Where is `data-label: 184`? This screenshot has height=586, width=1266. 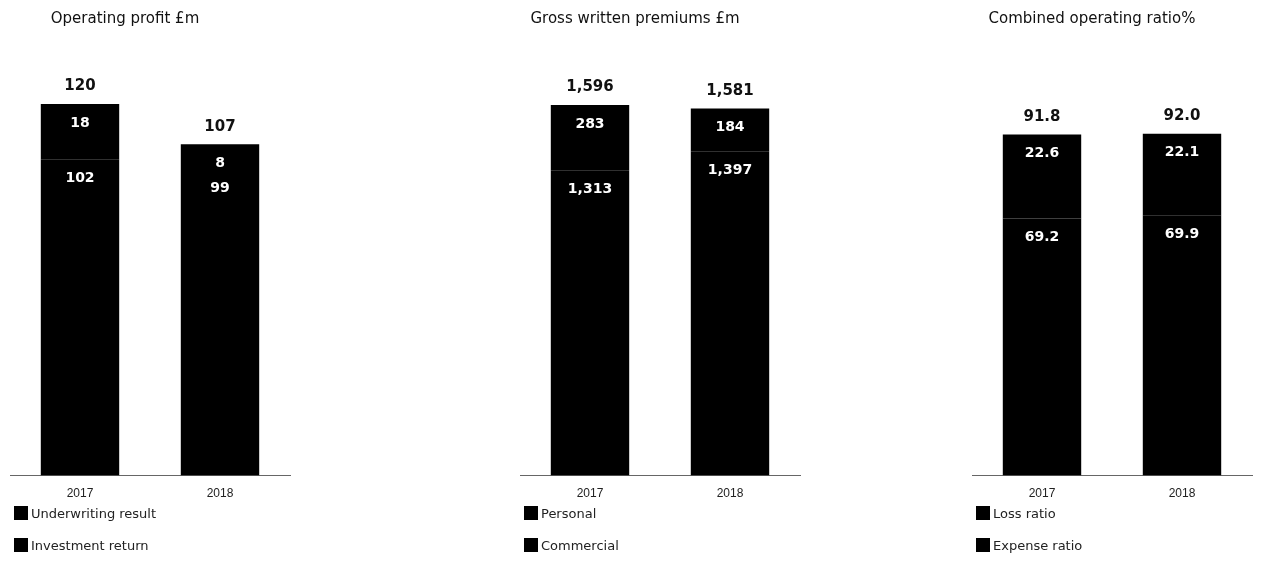
data-label: 184 is located at coordinates (730, 126).